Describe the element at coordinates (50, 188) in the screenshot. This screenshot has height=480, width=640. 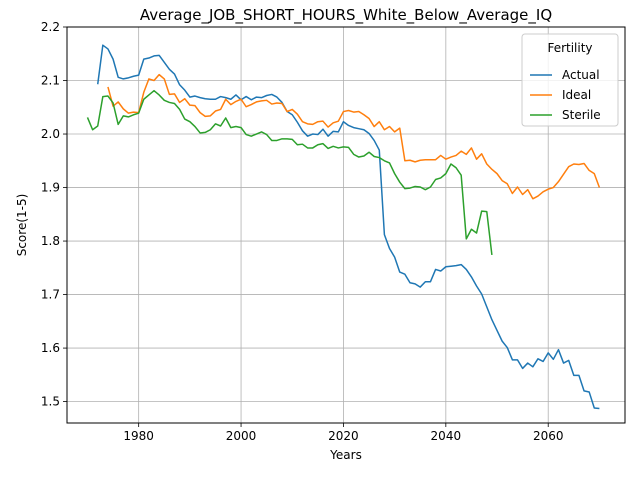
I see `y-tick-label: 1.9` at that location.